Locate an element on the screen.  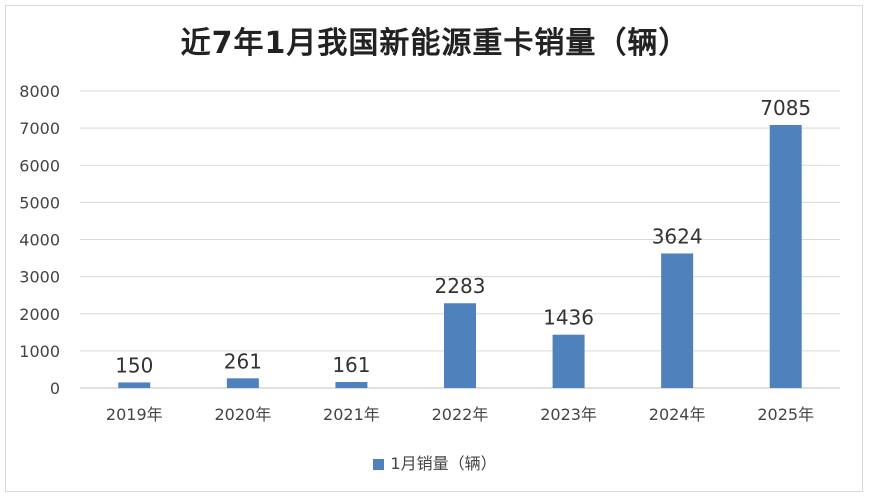
data-label: 261 is located at coordinates (243, 361).